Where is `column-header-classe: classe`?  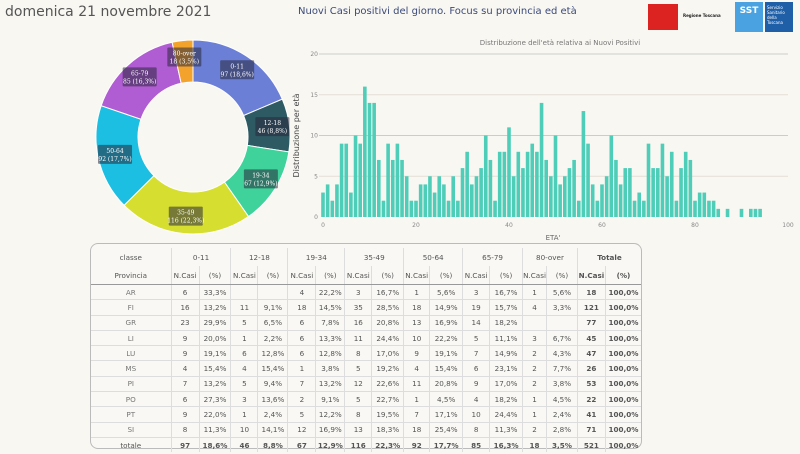 column-header-classe: classe is located at coordinates (130, 257).